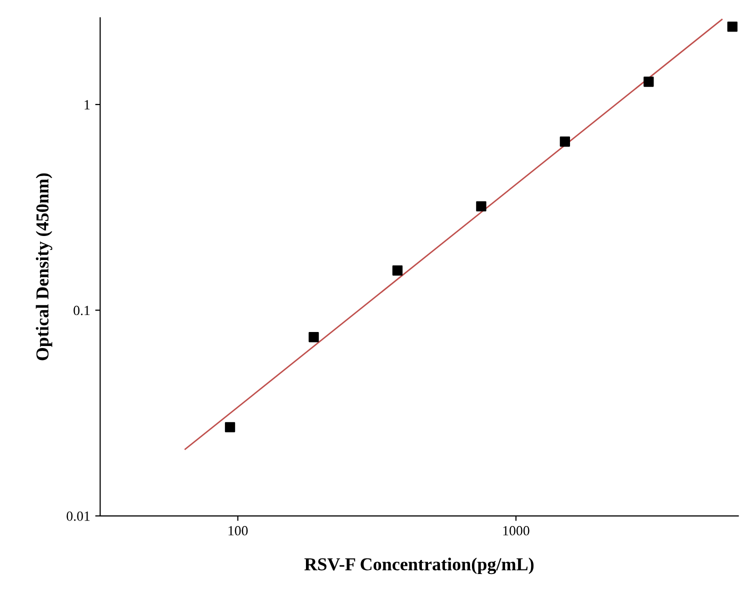  I want to click on y-tick-label: 0.01, so click(78, 516).